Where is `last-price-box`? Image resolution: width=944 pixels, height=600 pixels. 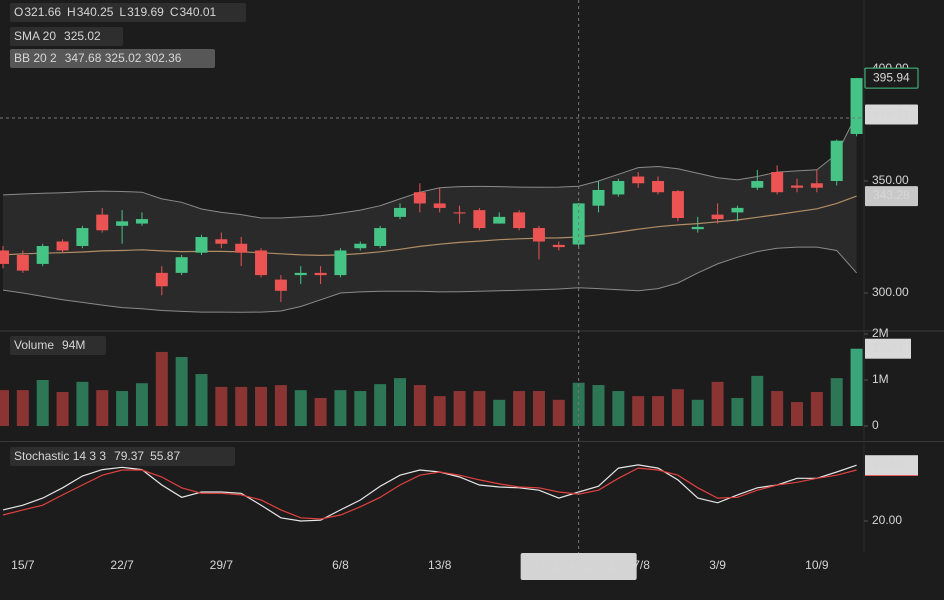 last-price-box is located at coordinates (891, 78).